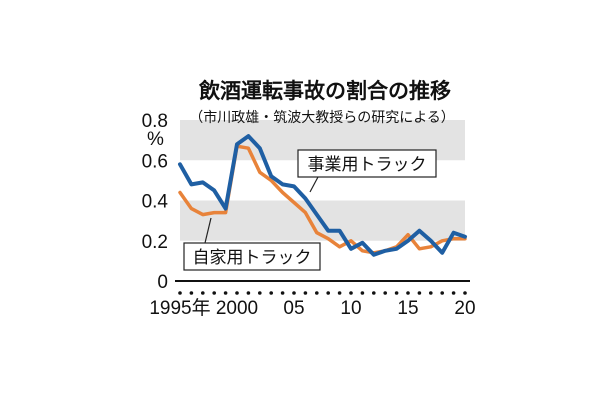  What do you see at coordinates (464, 308) in the screenshot?
I see `x-tick-label: 20` at bounding box center [464, 308].